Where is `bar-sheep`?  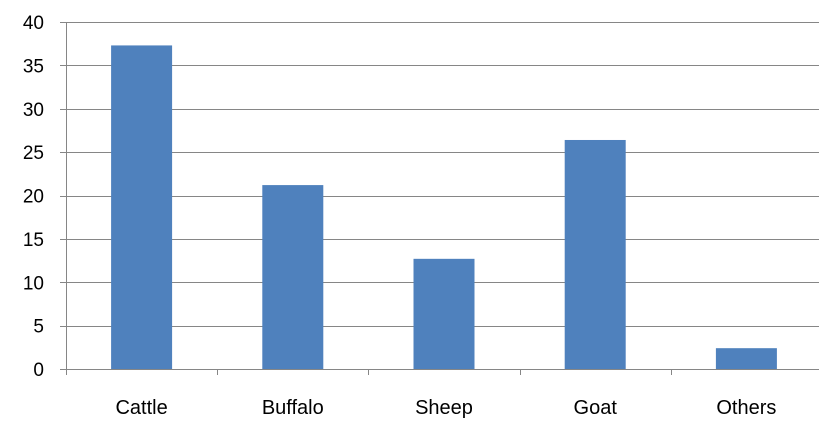 bar-sheep is located at coordinates (444, 313).